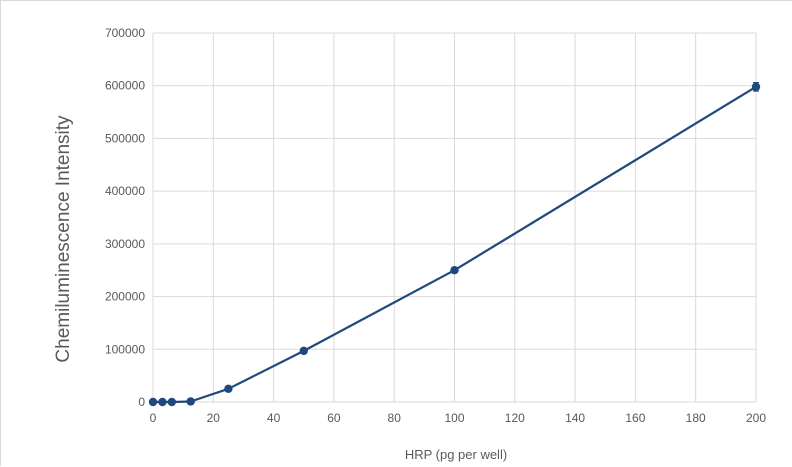 This screenshot has width=792, height=467. What do you see at coordinates (214, 418) in the screenshot?
I see `x-tick-label-1: 20` at bounding box center [214, 418].